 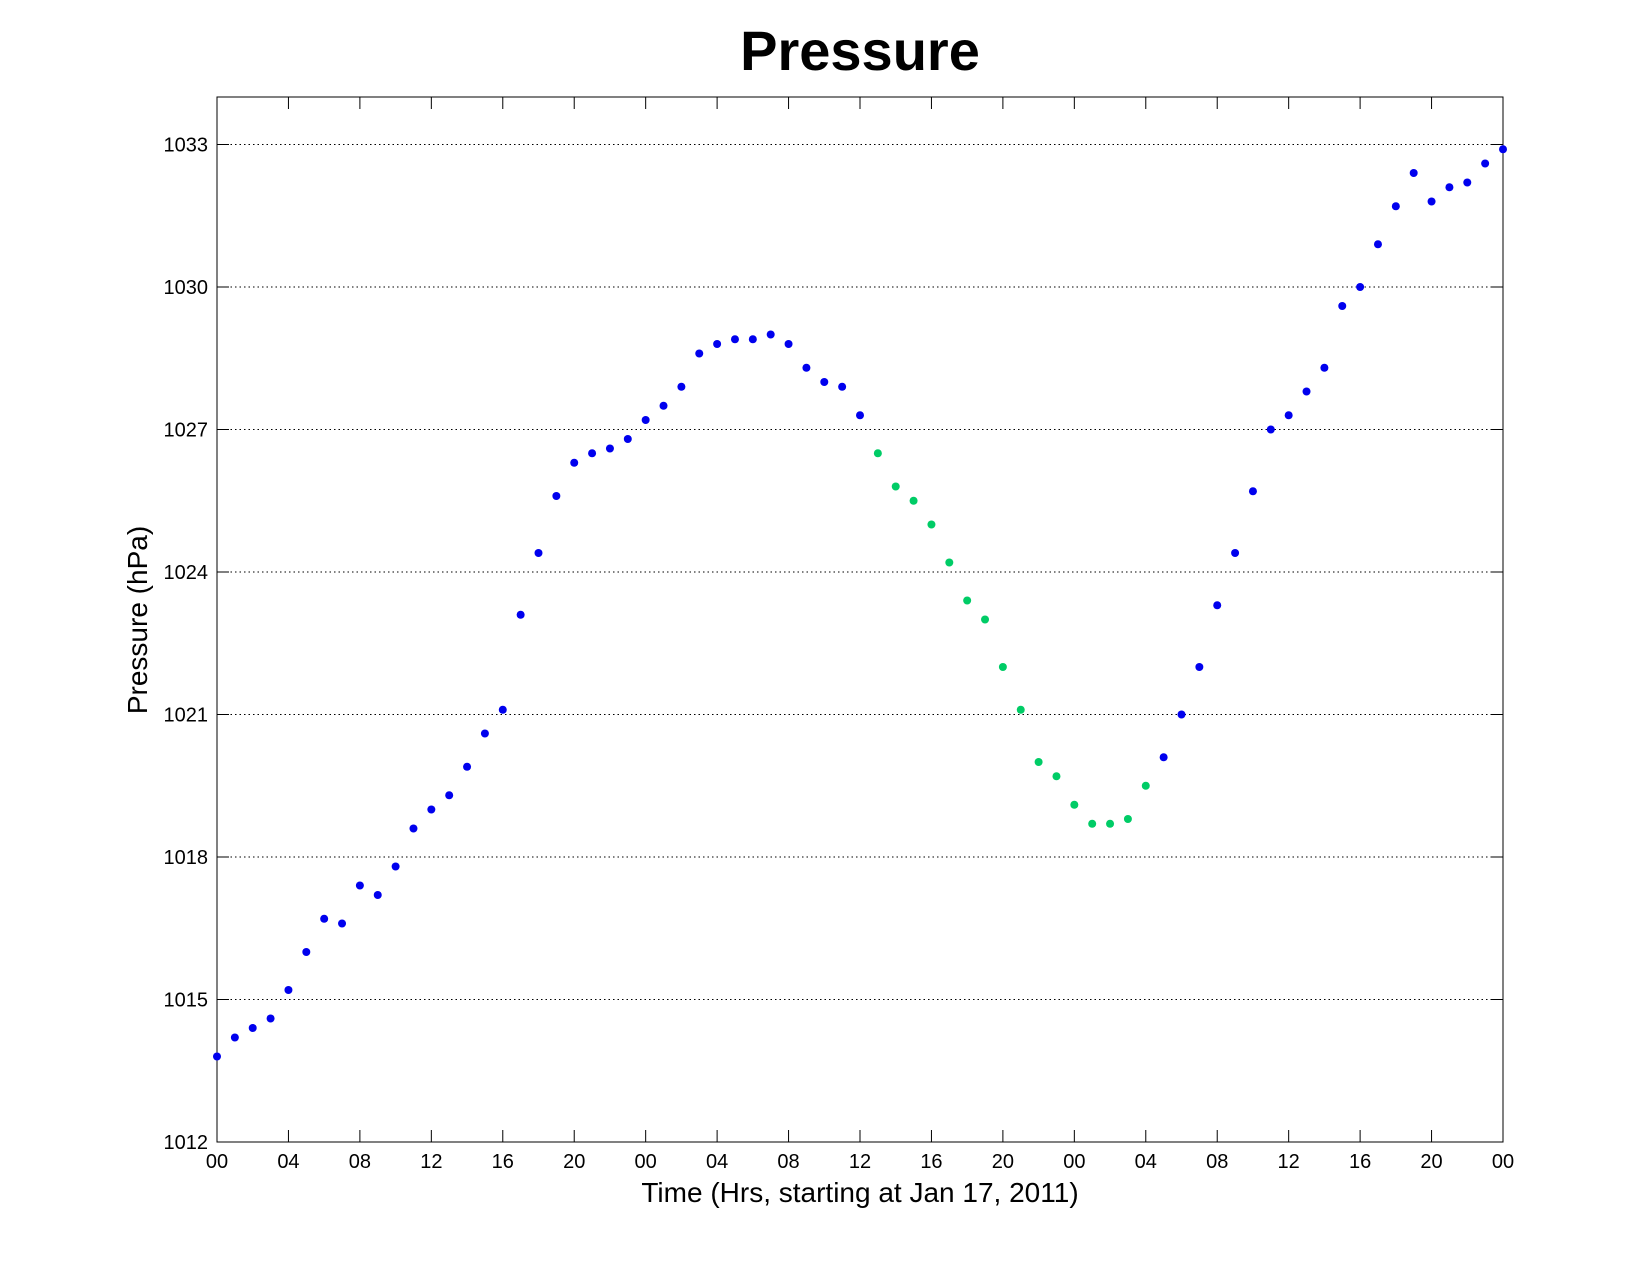 I want to click on x-tick-labels: 00 04 08 12 16 20 00 04 08 12 16 20 00 04 08 12 16 20 00, so click(x=860, y=1162).